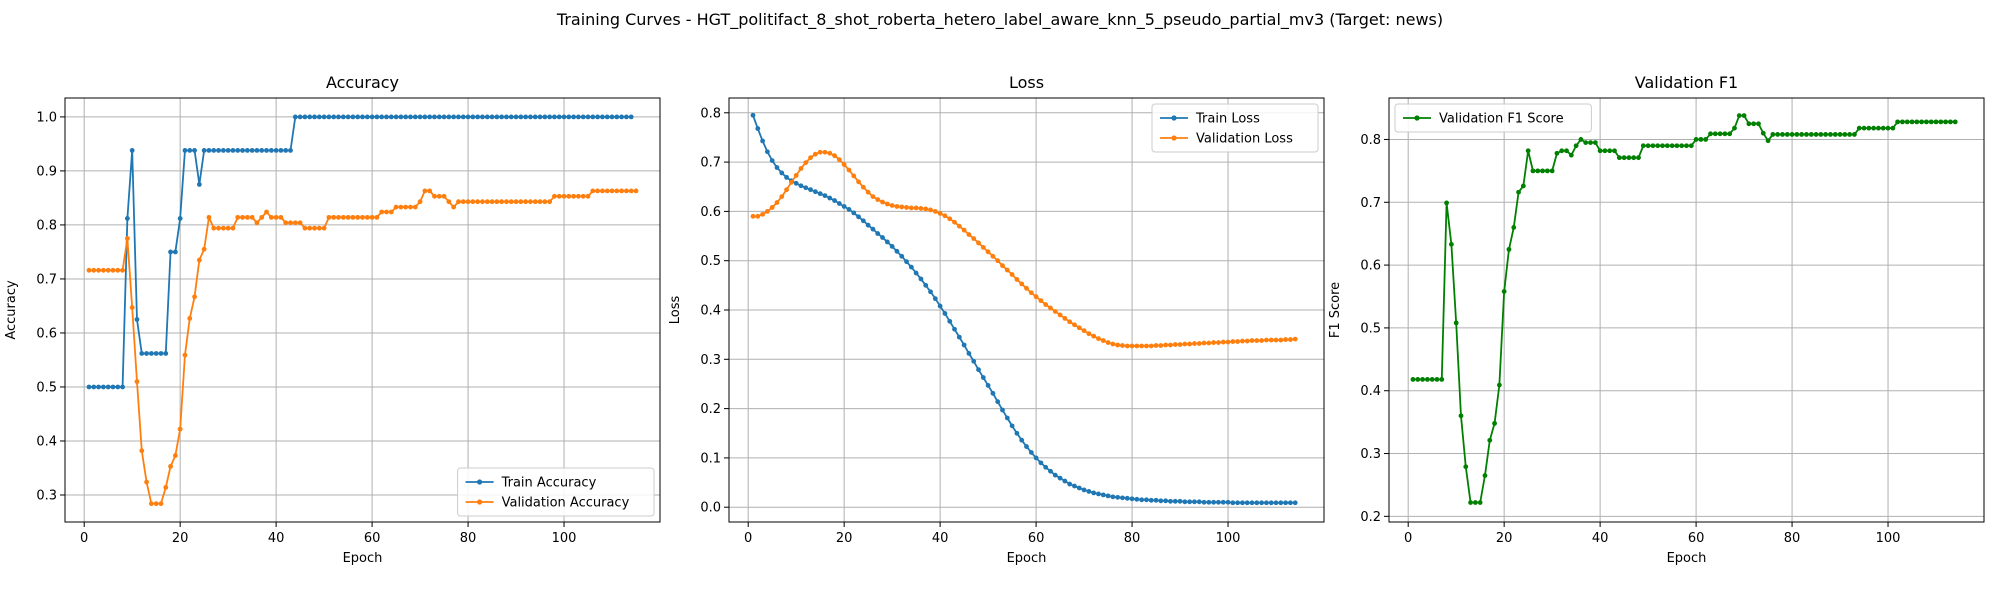  Describe the element at coordinates (362, 347) in the screenshot. I see `series-line` at that location.